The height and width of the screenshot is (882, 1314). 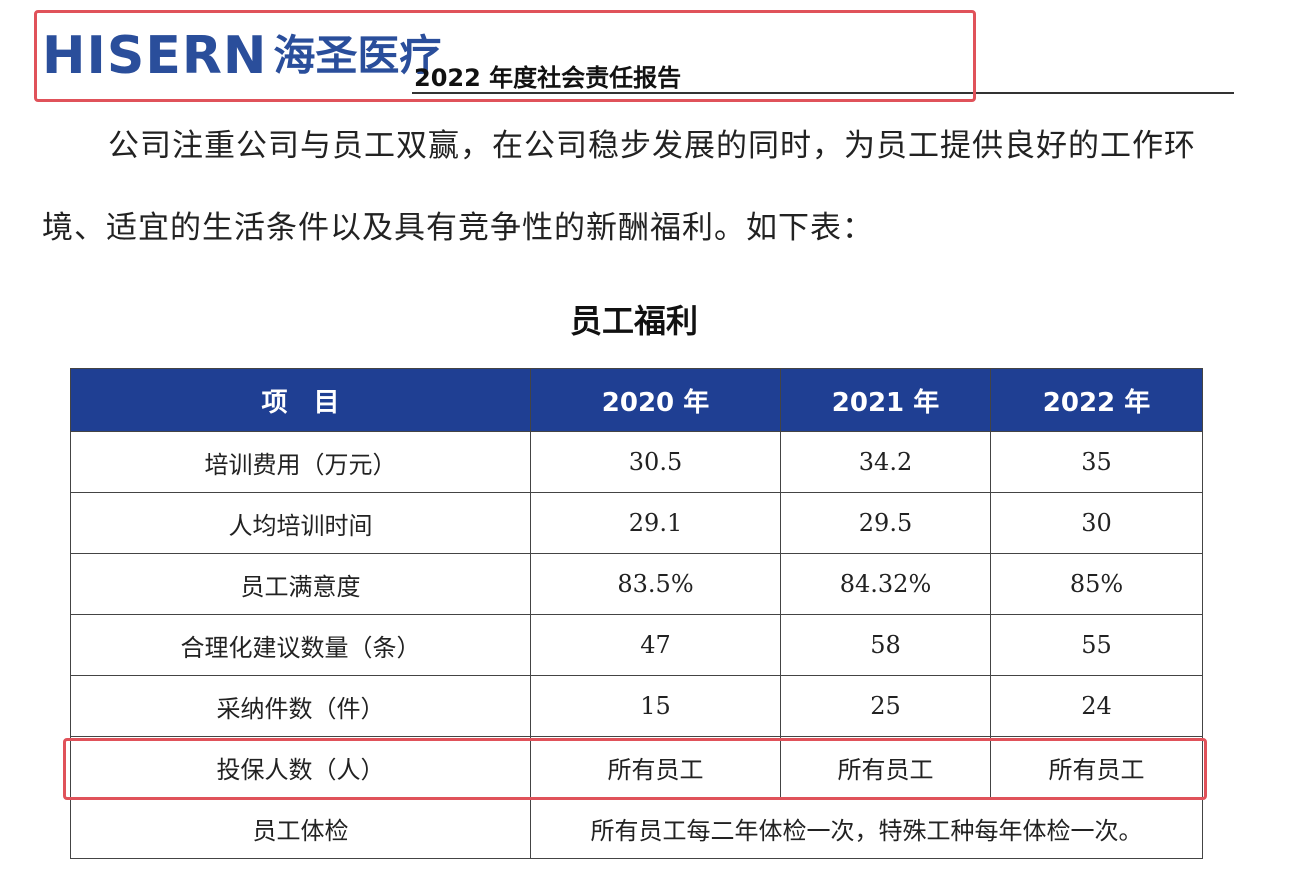 I want to click on row-label: 人均培训时间, so click(x=300, y=523).